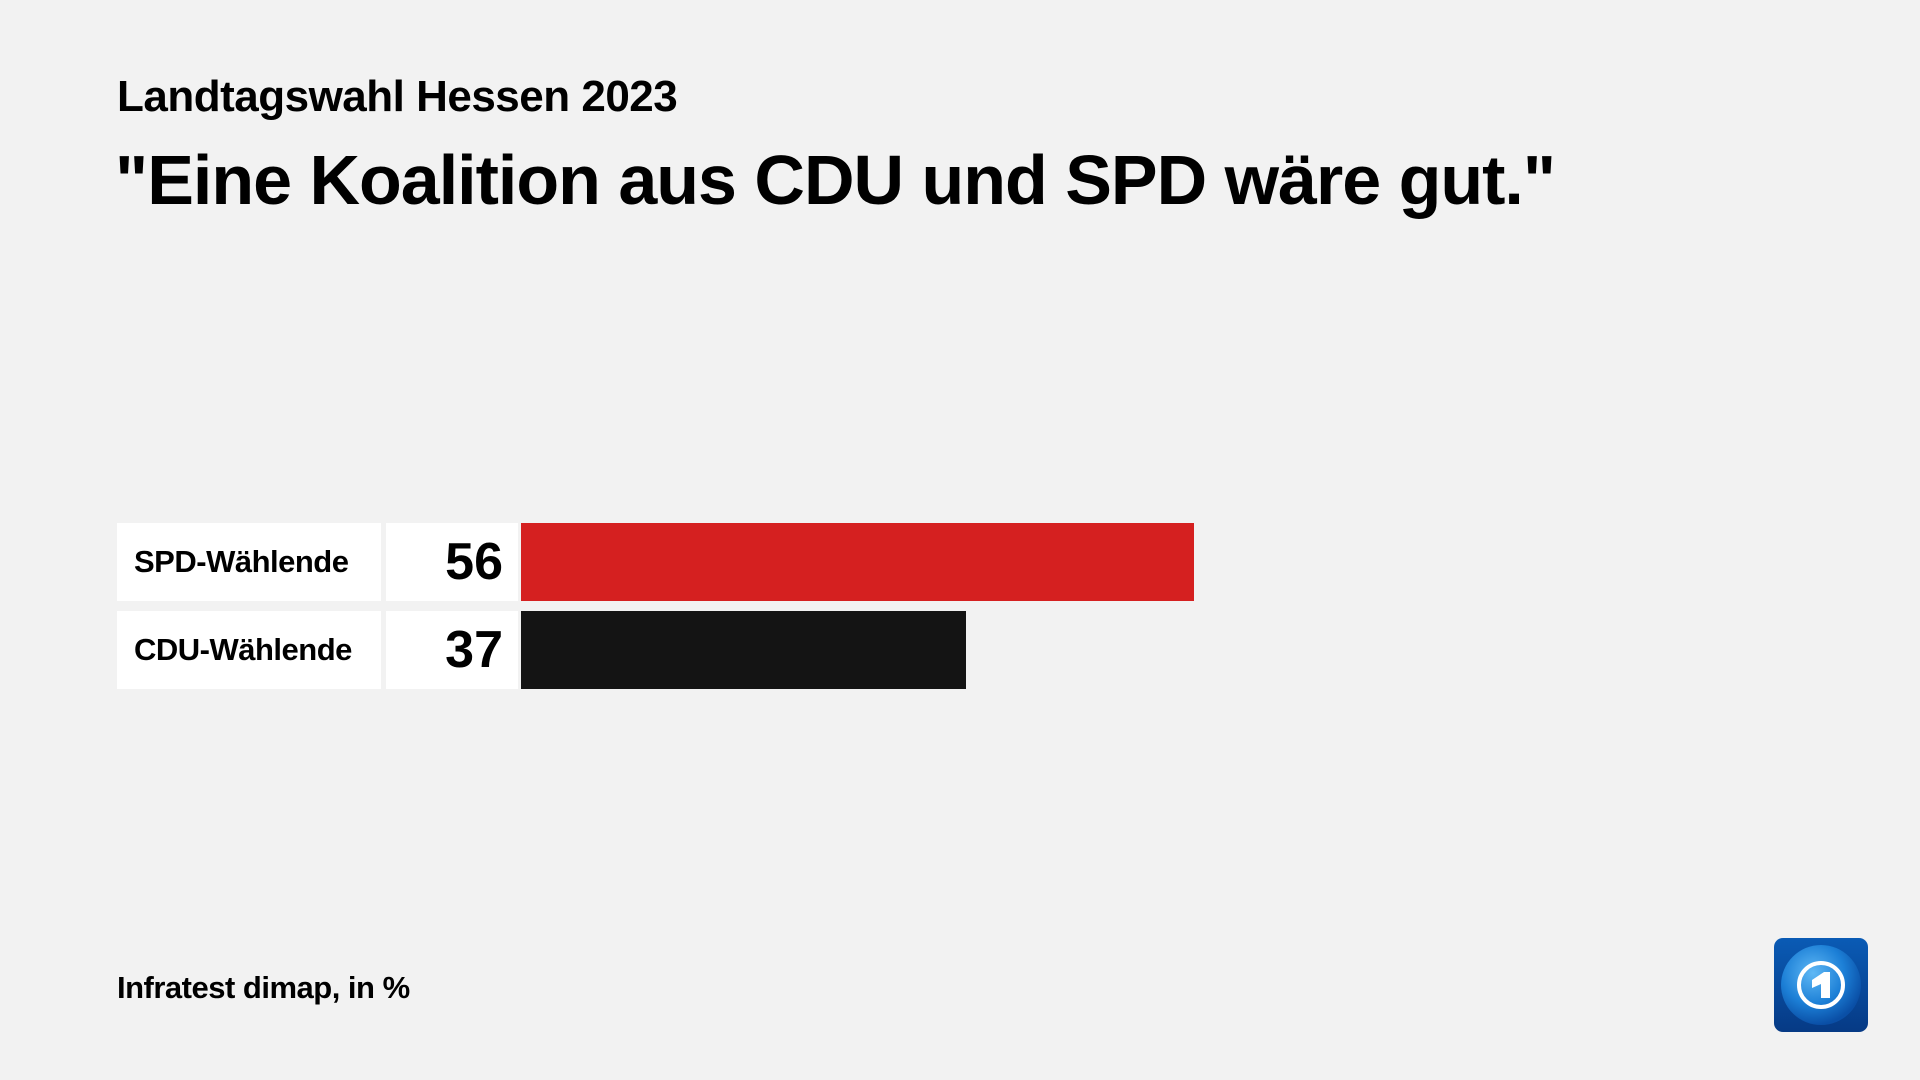 The height and width of the screenshot is (1080, 1920). I want to click on source-note: Infratest dimap, in %, so click(263, 987).